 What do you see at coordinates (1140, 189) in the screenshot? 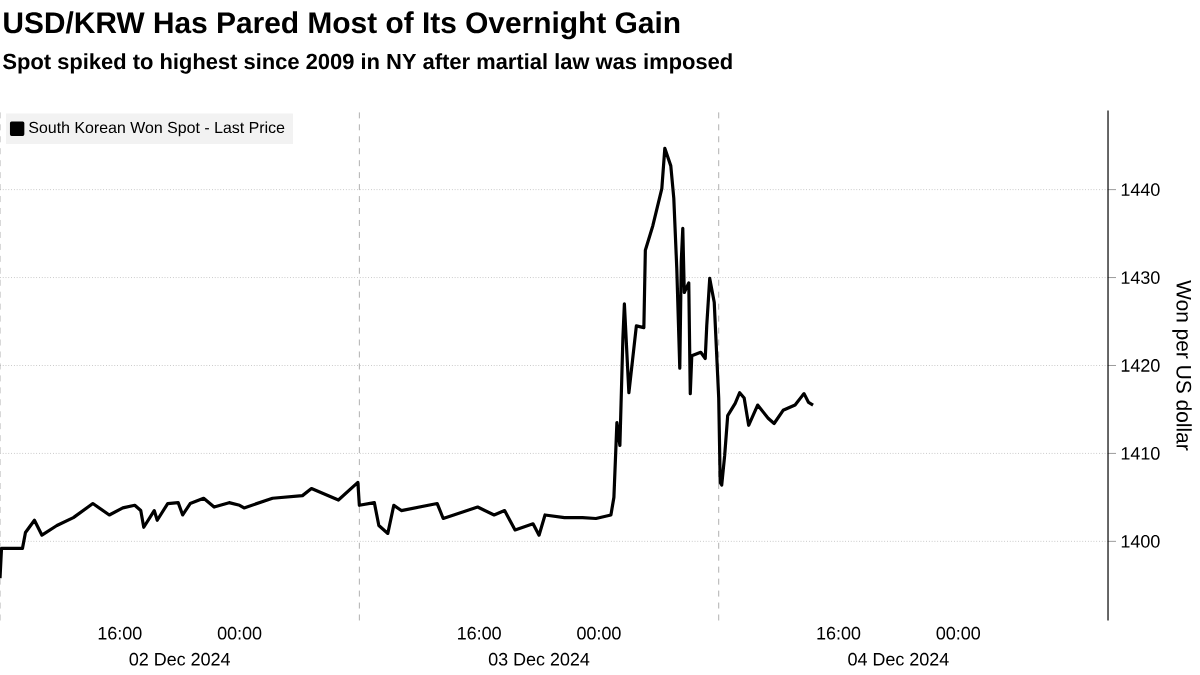
I see `y-tick-label: 1440` at bounding box center [1140, 189].